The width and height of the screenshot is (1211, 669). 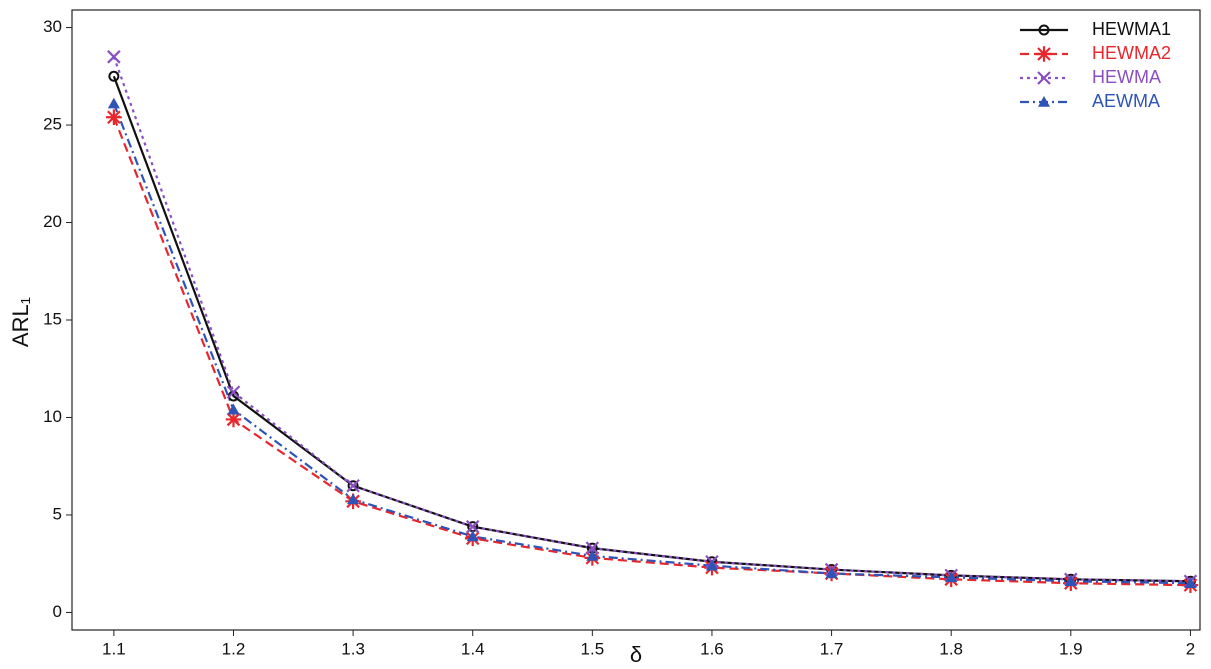 I want to click on x-tick-label: 1.6, so click(x=712, y=648).